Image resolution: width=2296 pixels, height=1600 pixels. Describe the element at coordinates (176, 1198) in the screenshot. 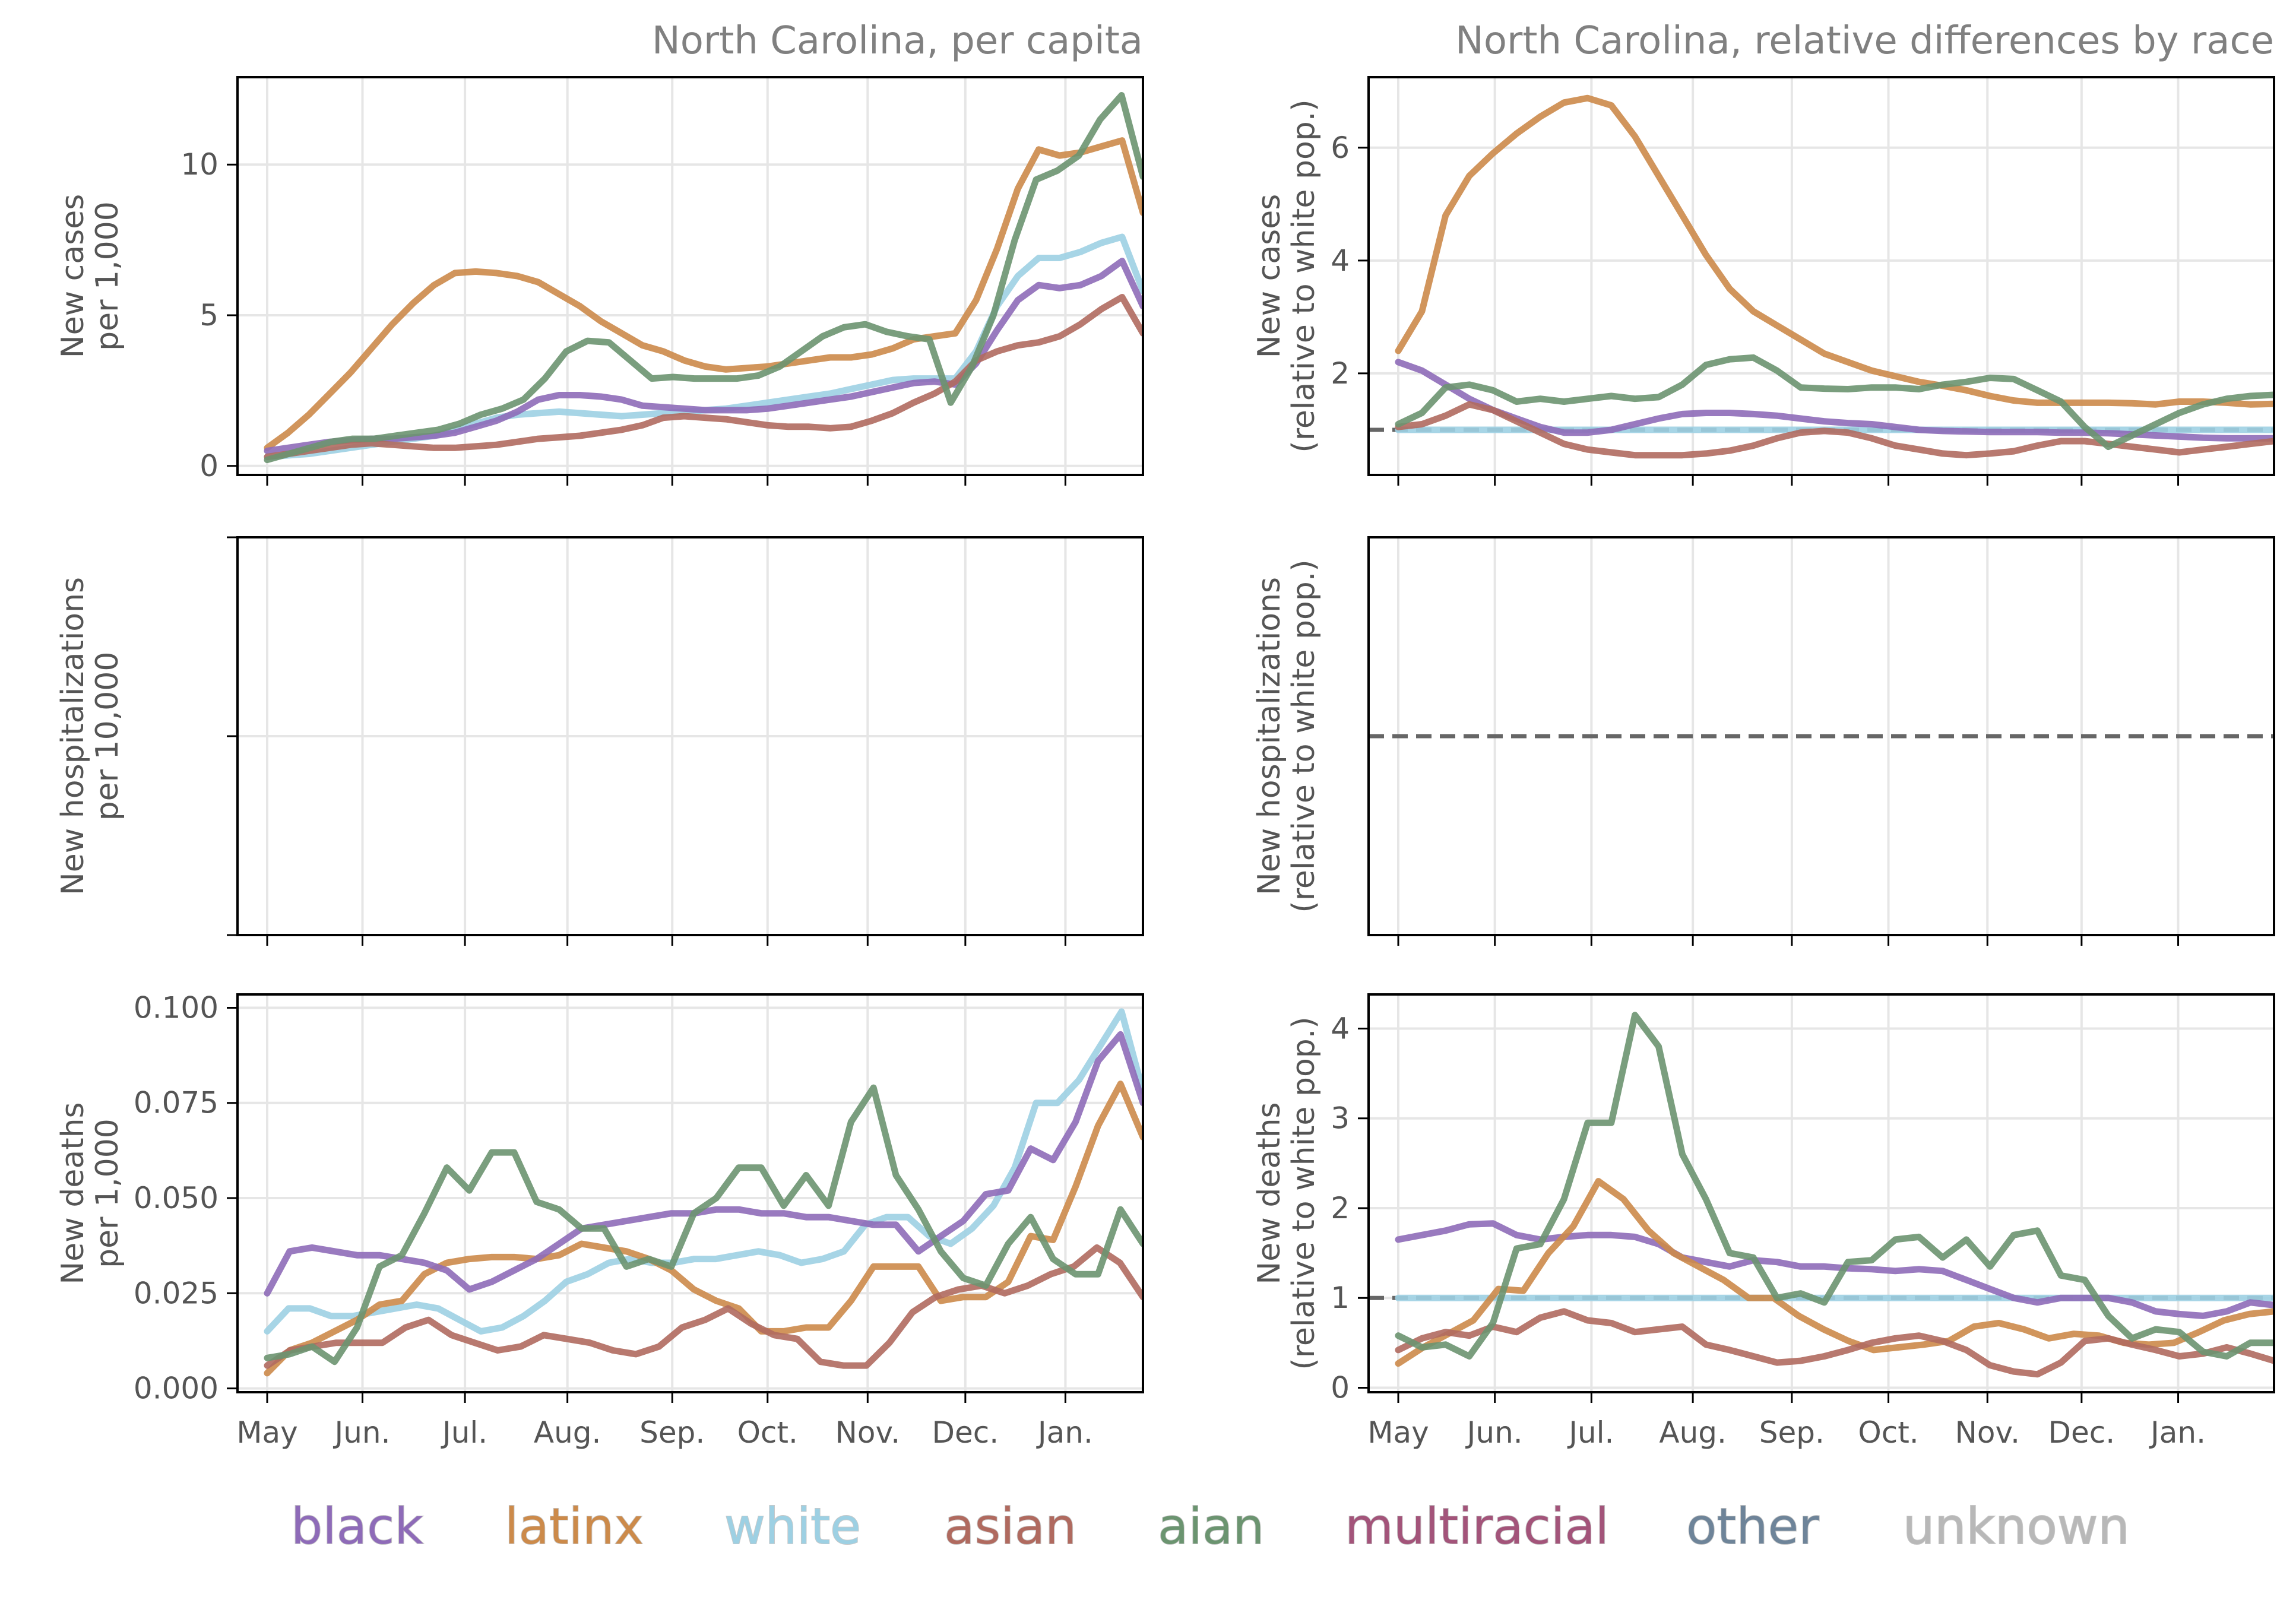

I see `y-tick-label: 0.050` at that location.